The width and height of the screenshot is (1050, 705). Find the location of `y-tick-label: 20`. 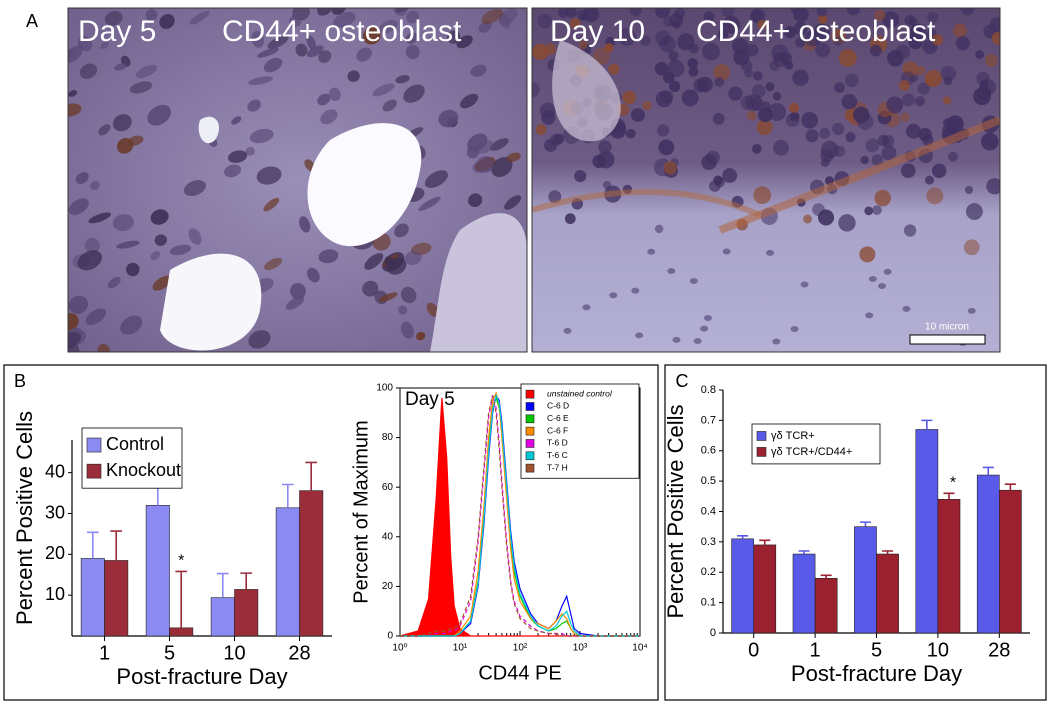

y-tick-label: 20 is located at coordinates (388, 586).